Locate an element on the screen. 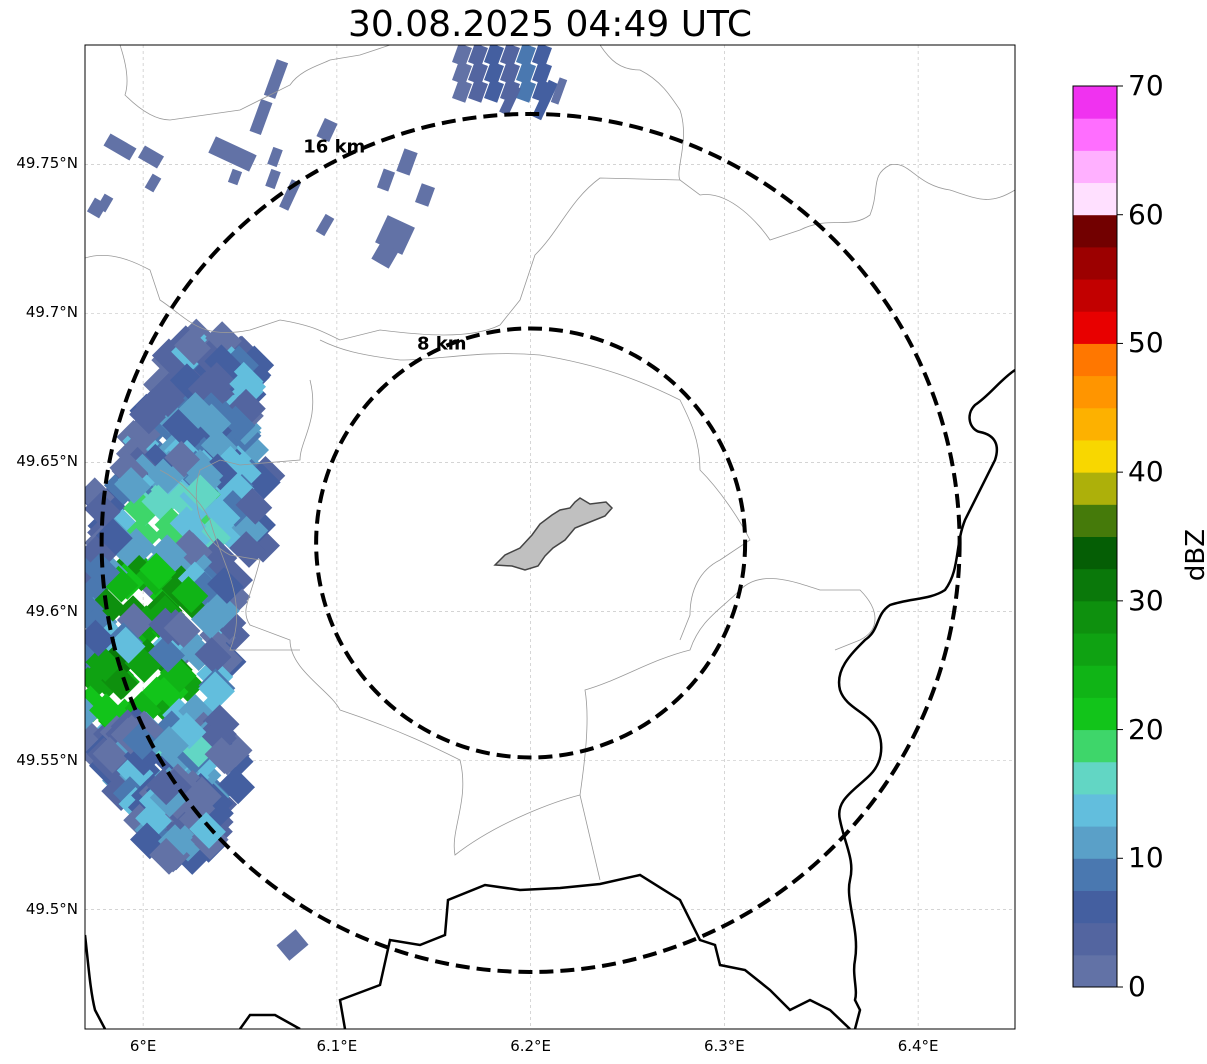 Image resolution: width=1207 pixels, height=1064 pixels. colorbar-label: dBZ is located at coordinates (1194, 555).